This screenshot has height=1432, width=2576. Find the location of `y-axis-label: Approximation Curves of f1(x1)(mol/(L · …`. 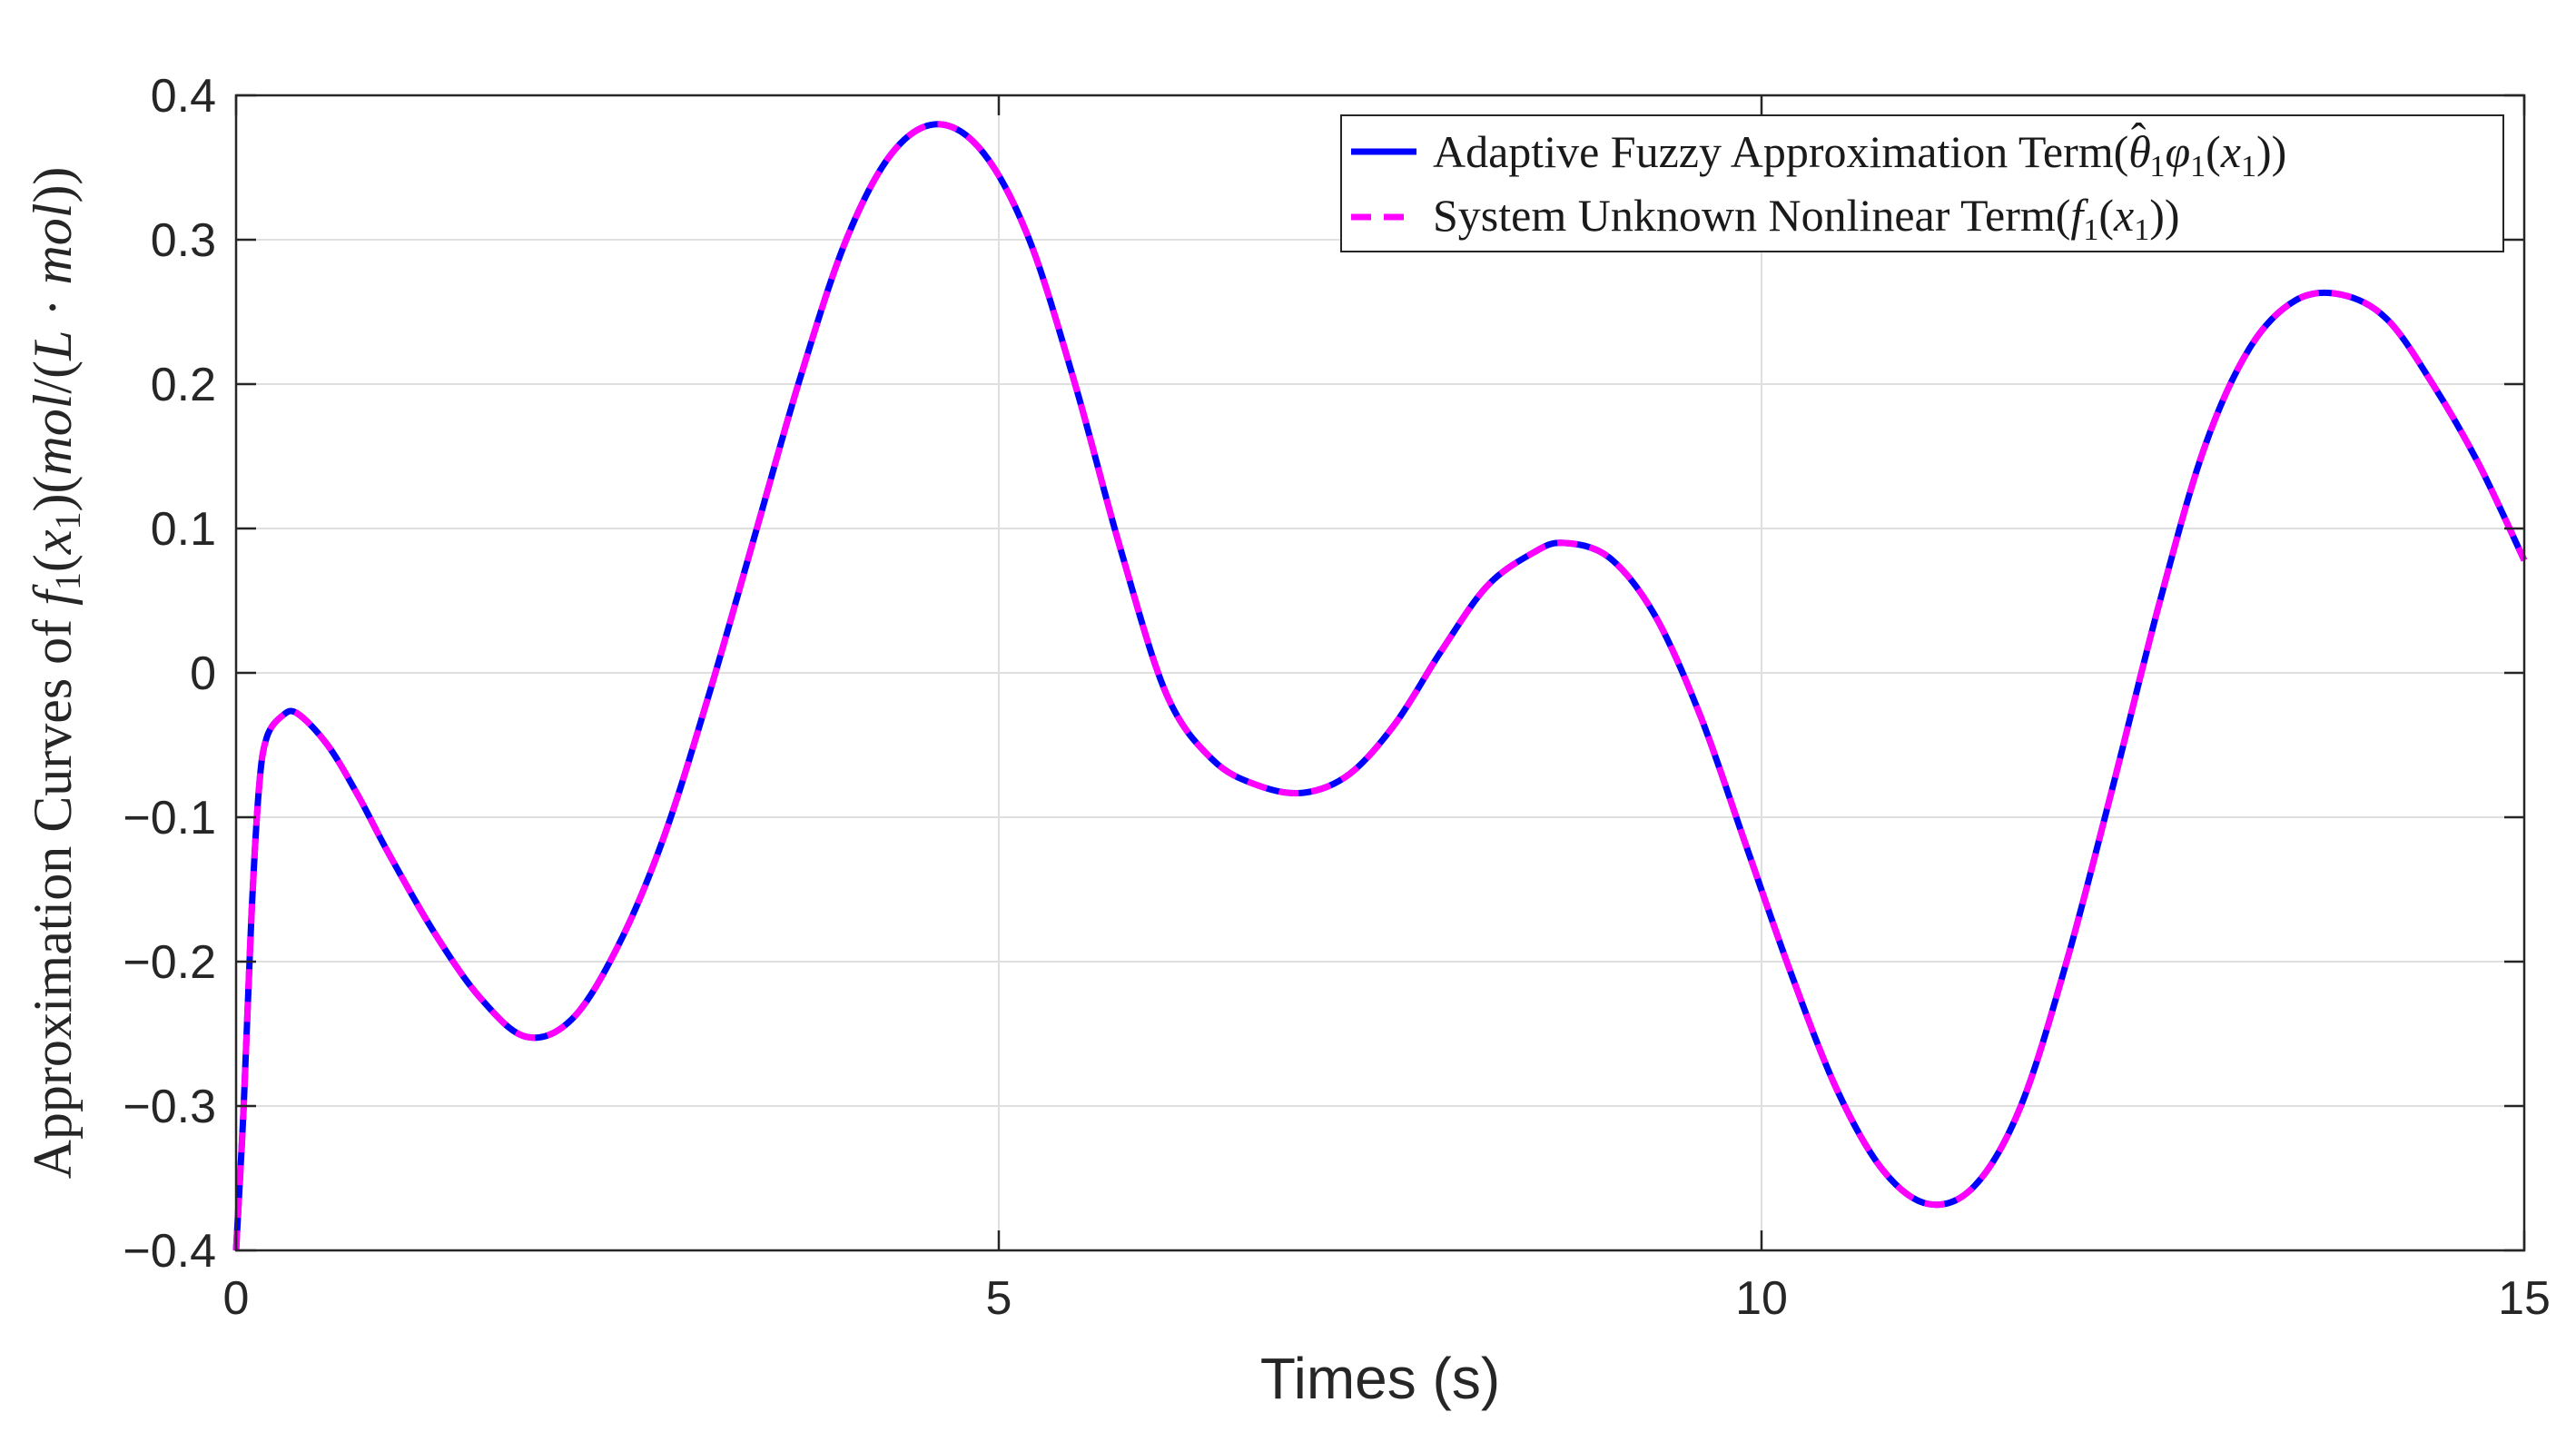

y-axis-label: Approximation Curves of f1(x1)(mol/(L · … is located at coordinates (55, 674).